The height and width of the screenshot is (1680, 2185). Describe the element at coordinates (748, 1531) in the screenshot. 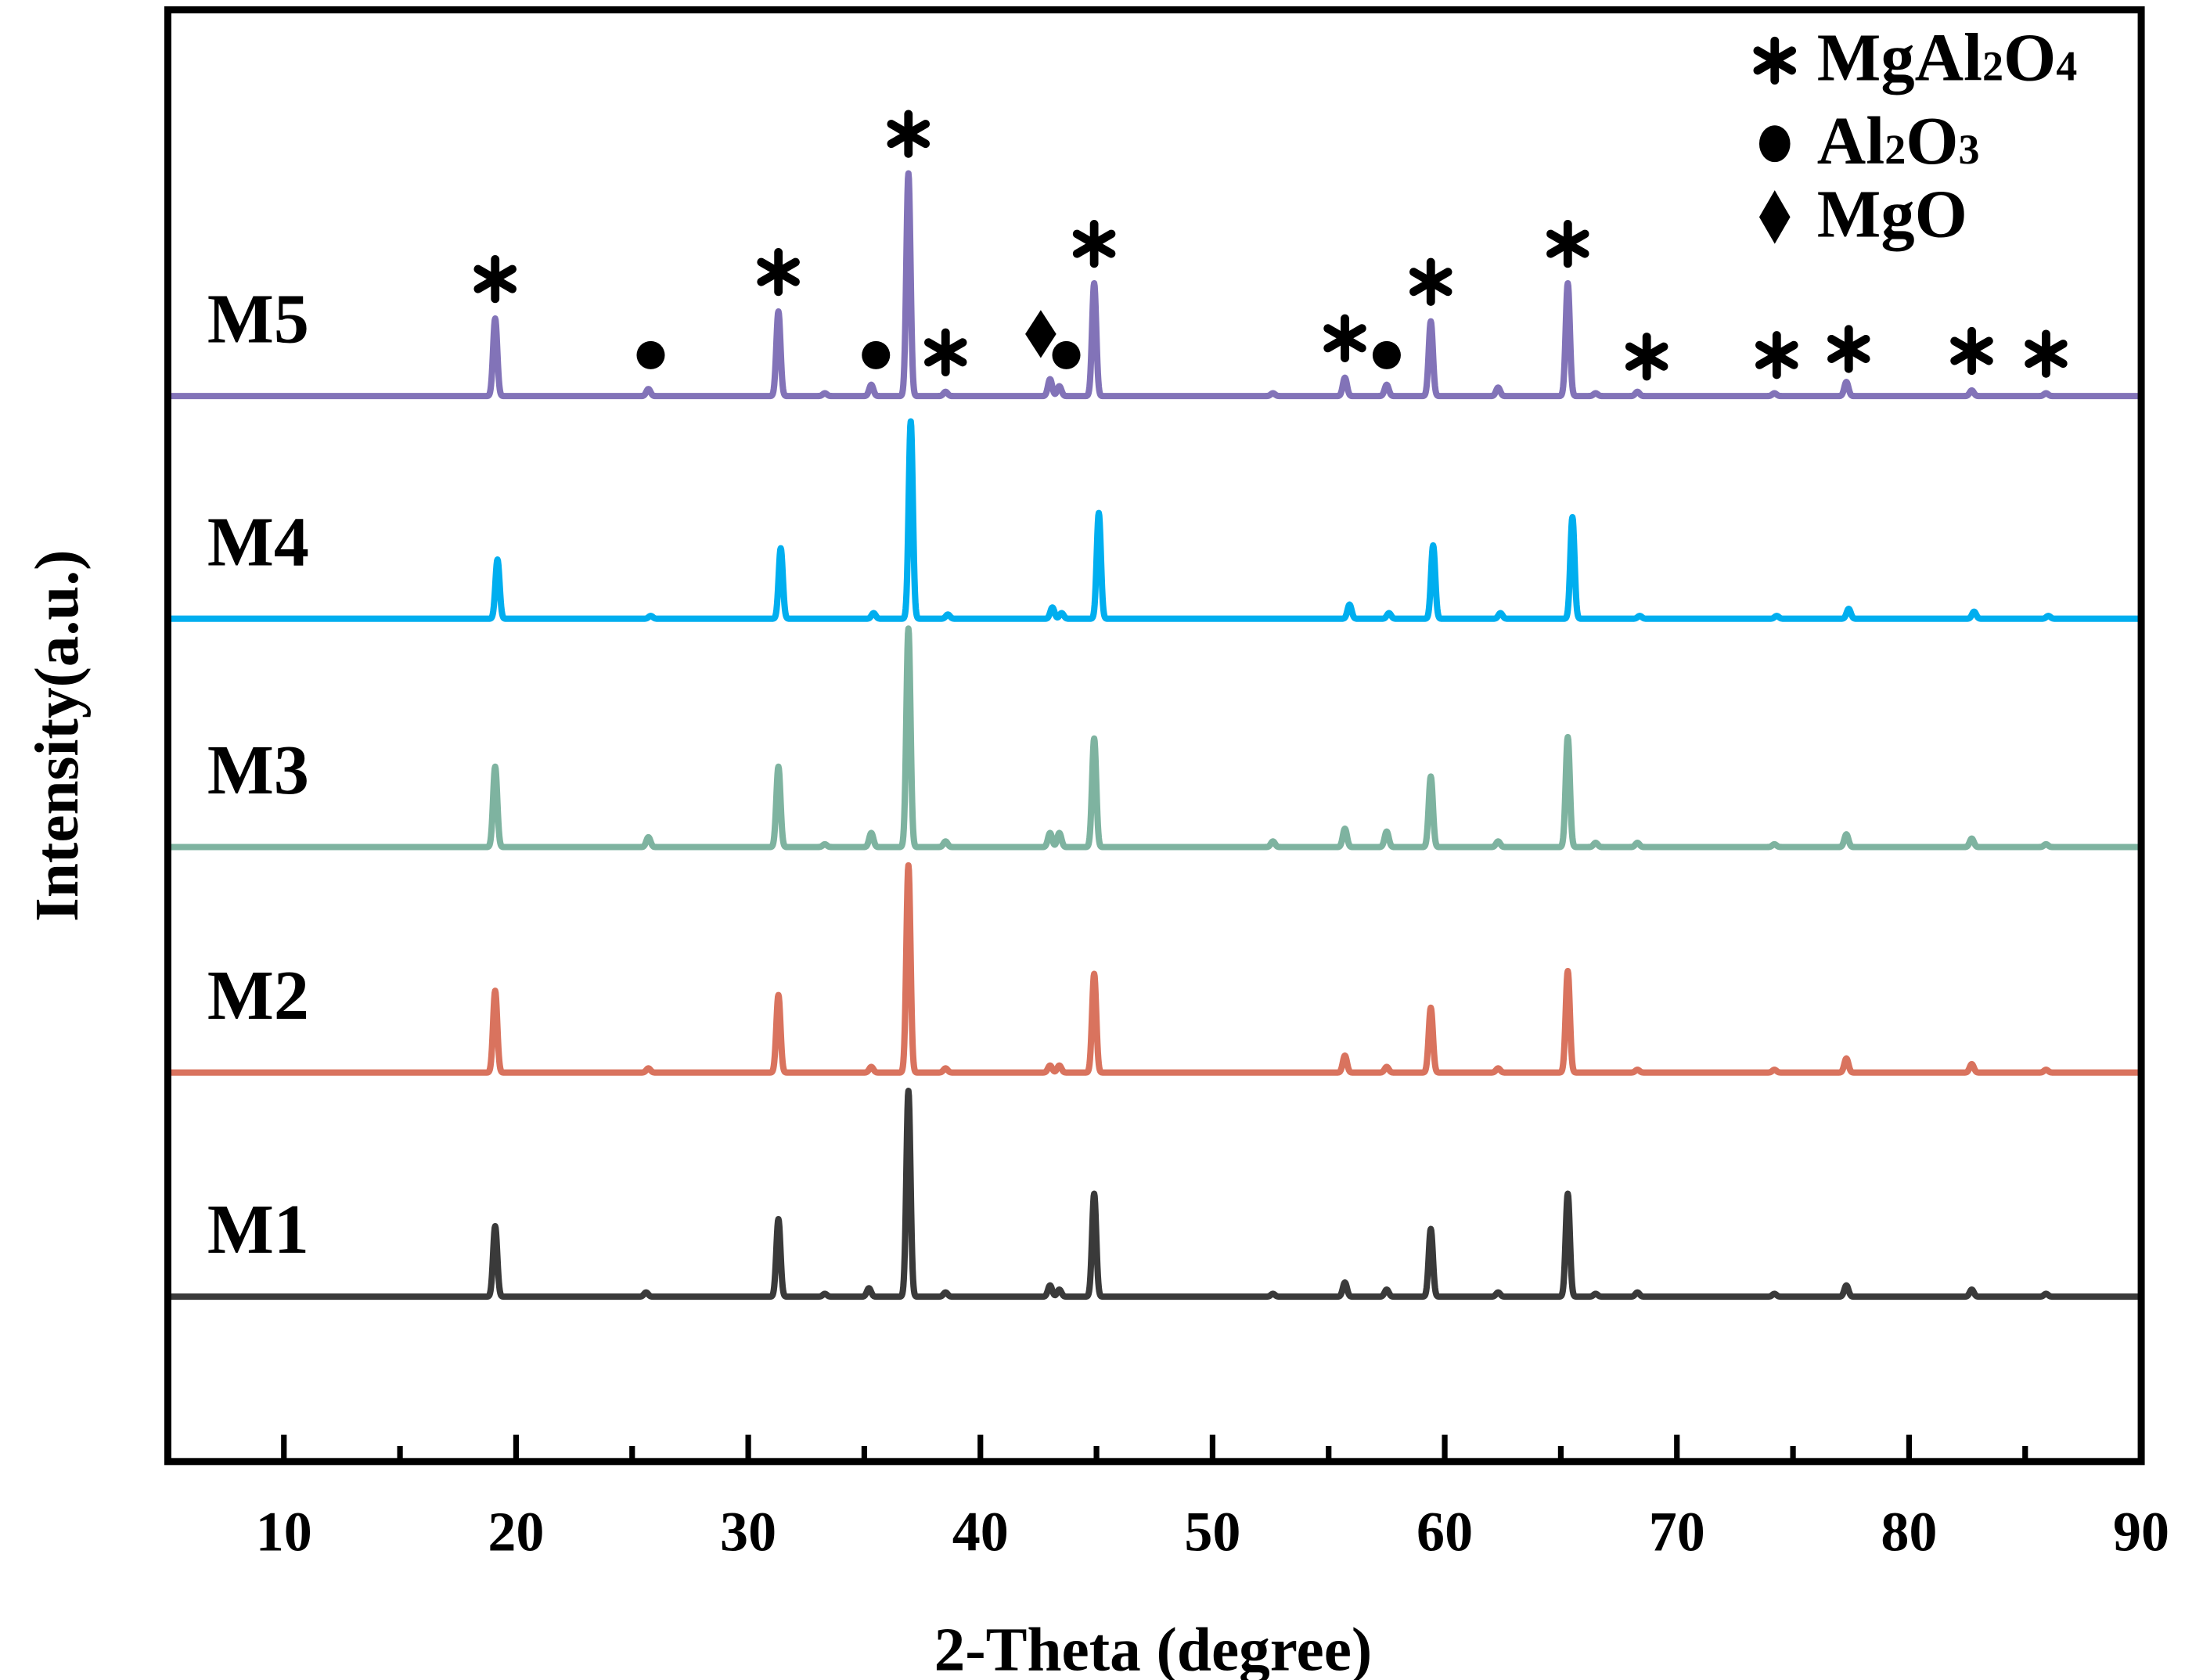

I see `x-tick-label: 30` at that location.